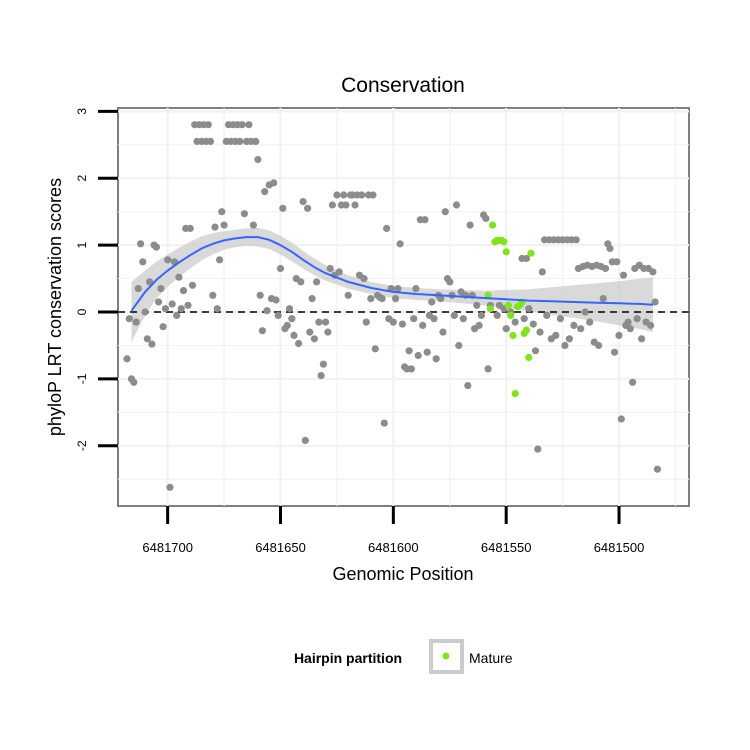 This screenshot has height=750, width=750. Describe the element at coordinates (393, 547) in the screenshot. I see `x-tick-label: 6481600` at that location.